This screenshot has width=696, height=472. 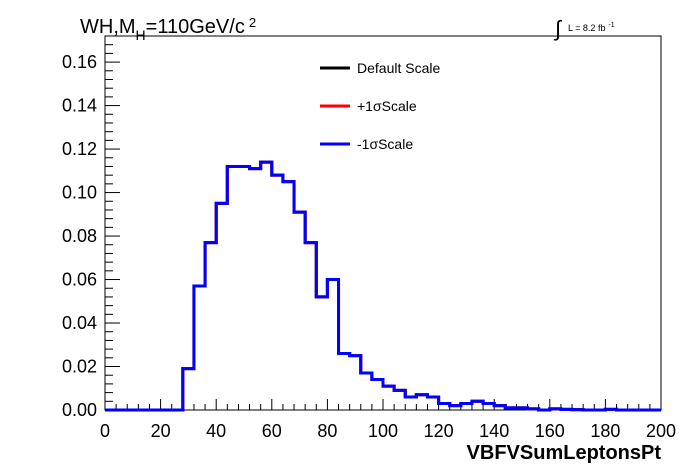 I want to click on x-tick-label: 40, so click(x=216, y=431).